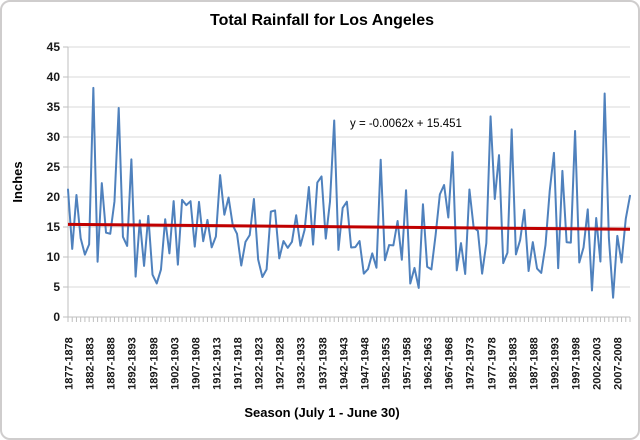  What do you see at coordinates (238, 363) in the screenshot?
I see `x-tick-label: 1917-1918` at bounding box center [238, 363].